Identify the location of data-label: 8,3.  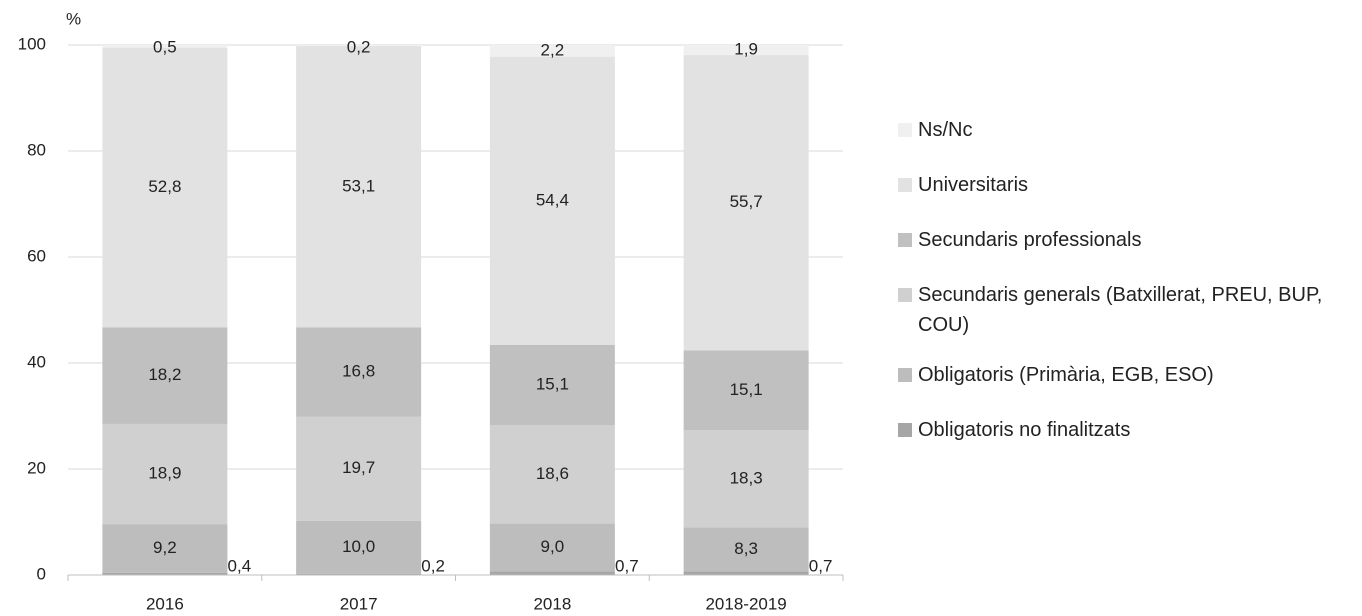
(746, 548).